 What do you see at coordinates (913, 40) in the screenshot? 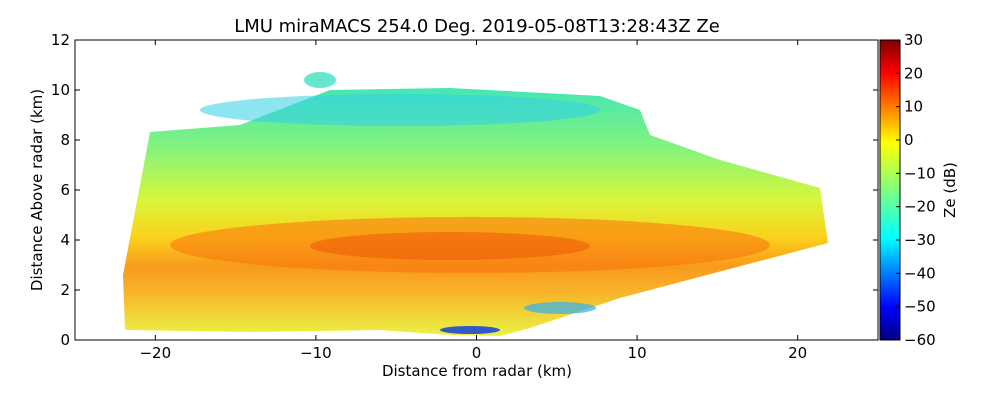
I see `colorbar-tick-label: 30` at bounding box center [913, 40].